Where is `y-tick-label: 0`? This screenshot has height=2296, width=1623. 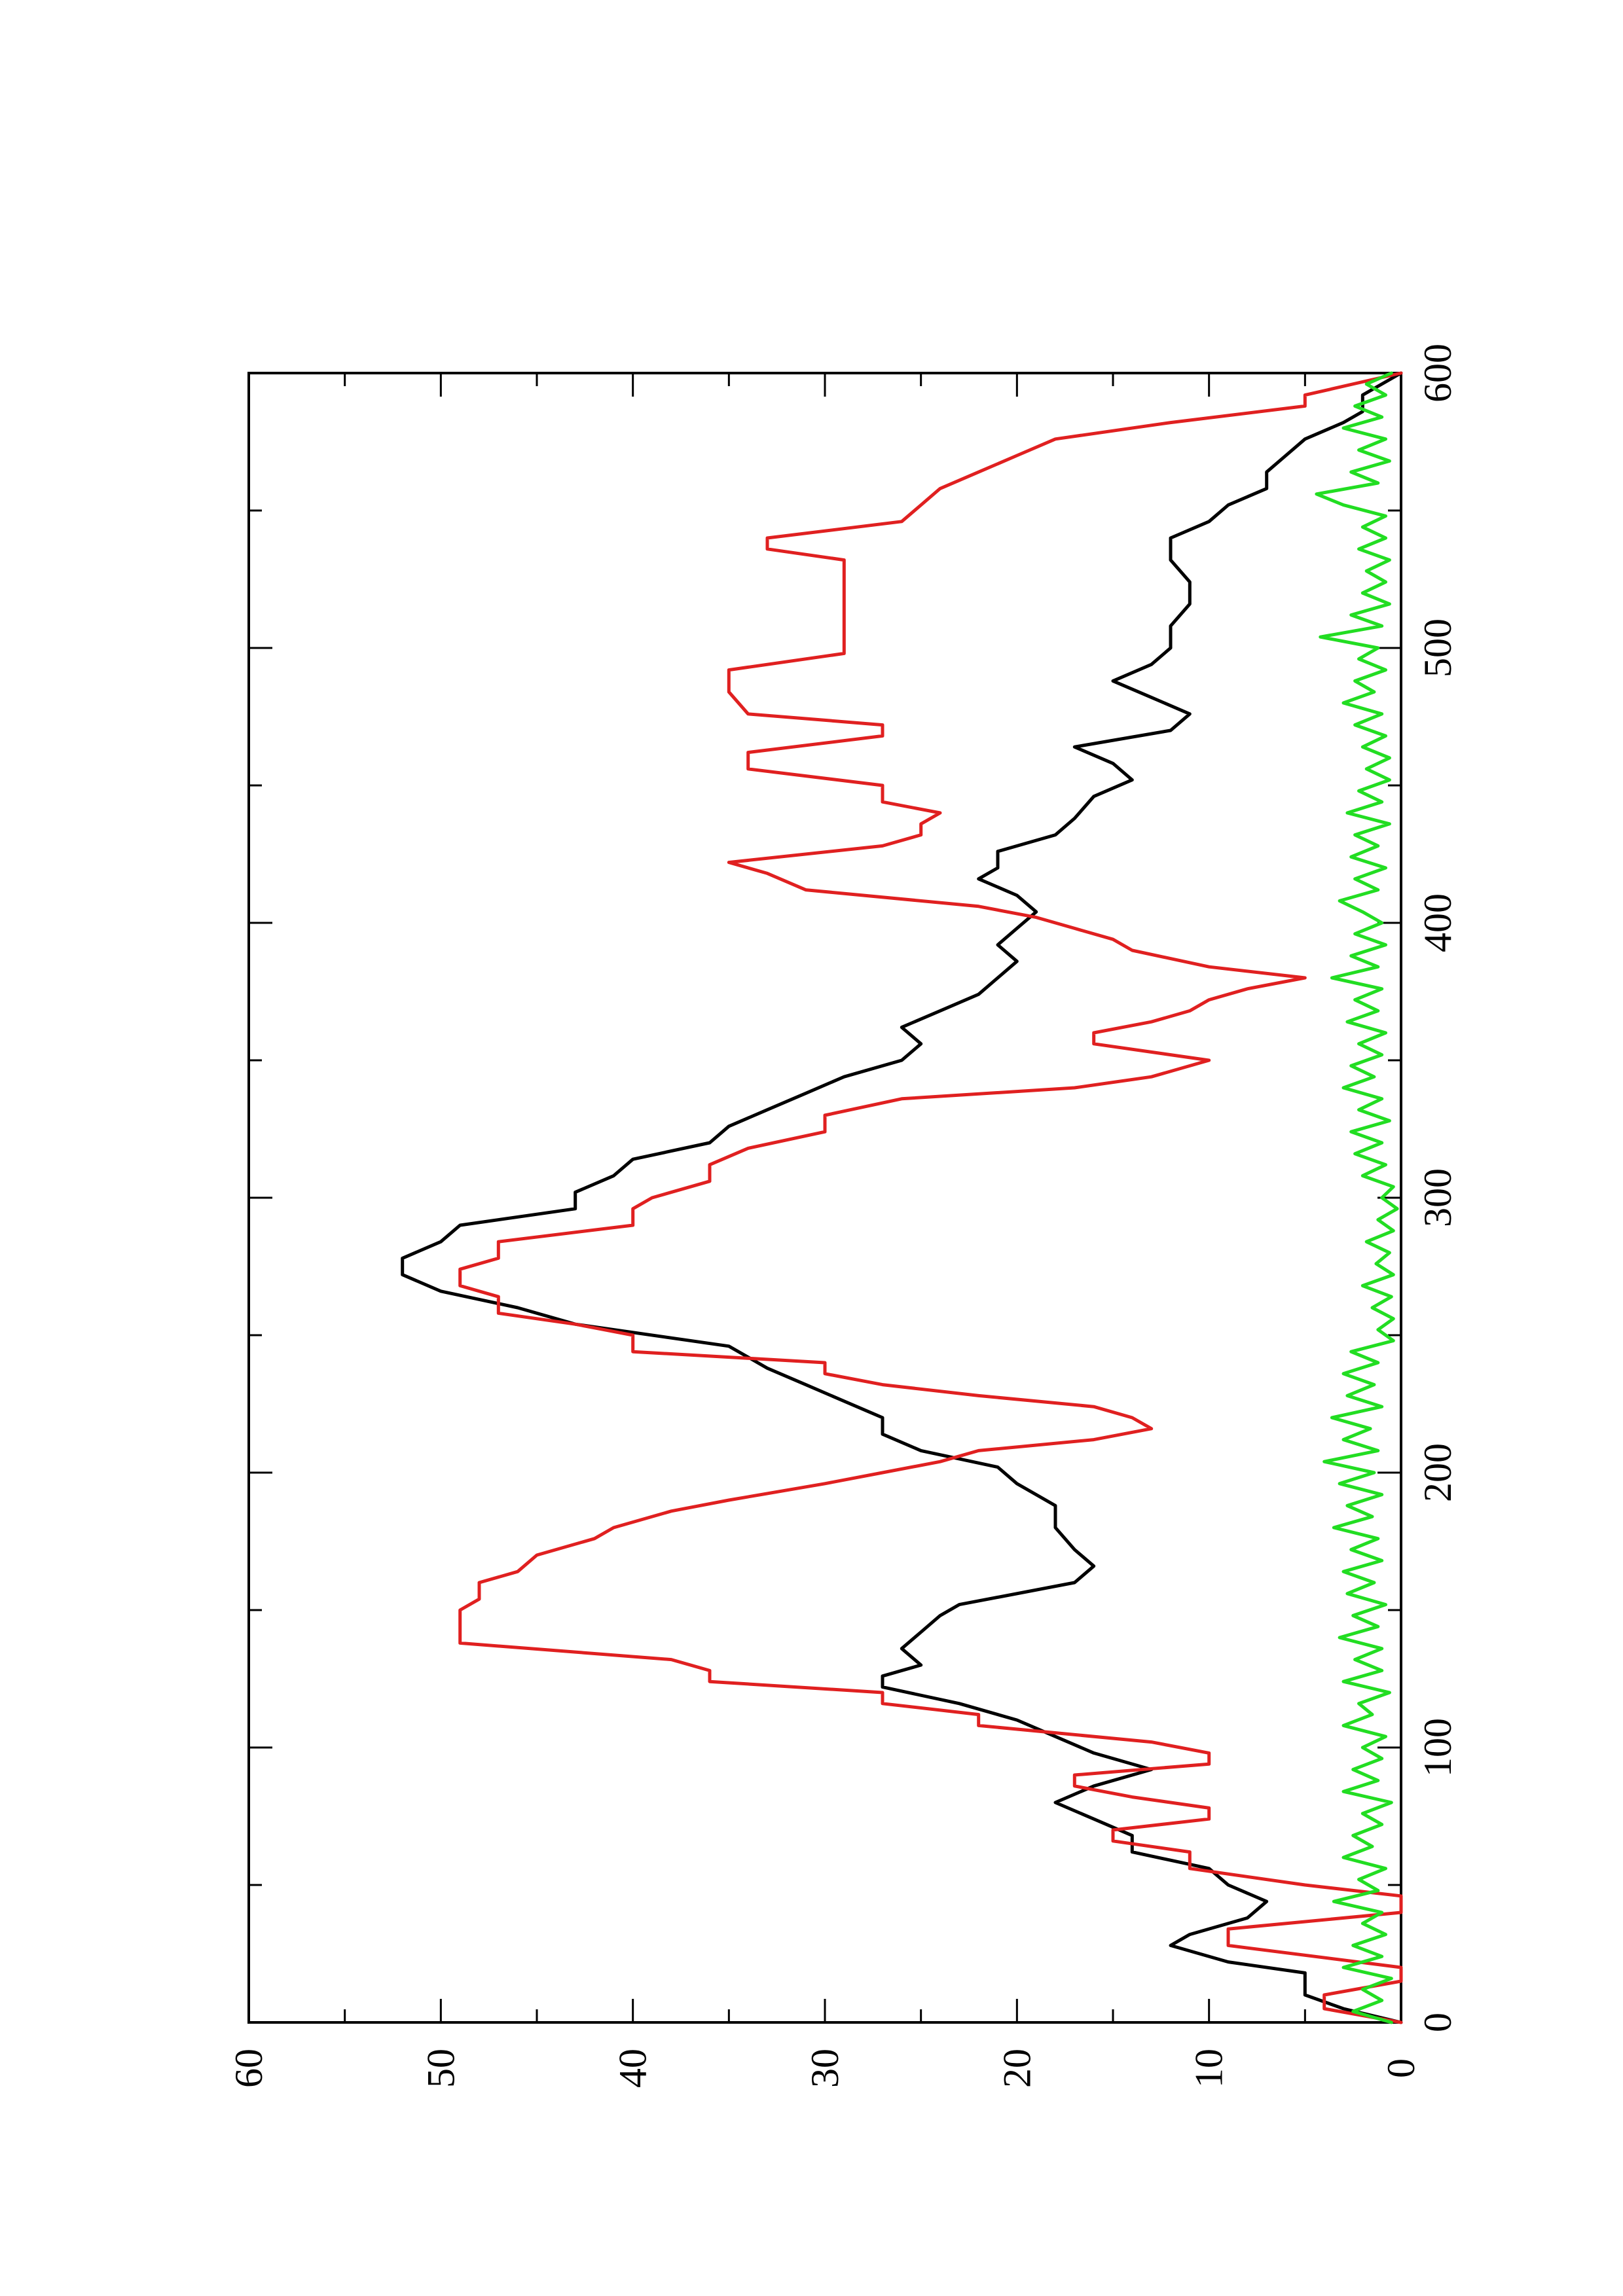 y-tick-label: 0 is located at coordinates (1401, 2068).